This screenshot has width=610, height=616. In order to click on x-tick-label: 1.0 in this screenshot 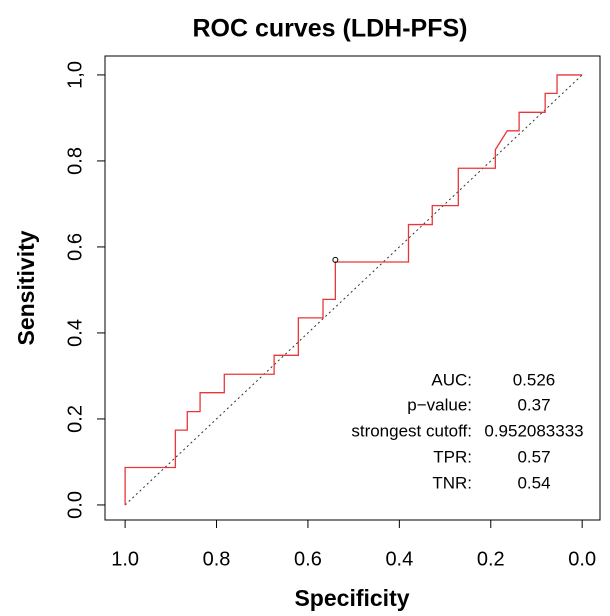, I will do `click(125, 559)`.